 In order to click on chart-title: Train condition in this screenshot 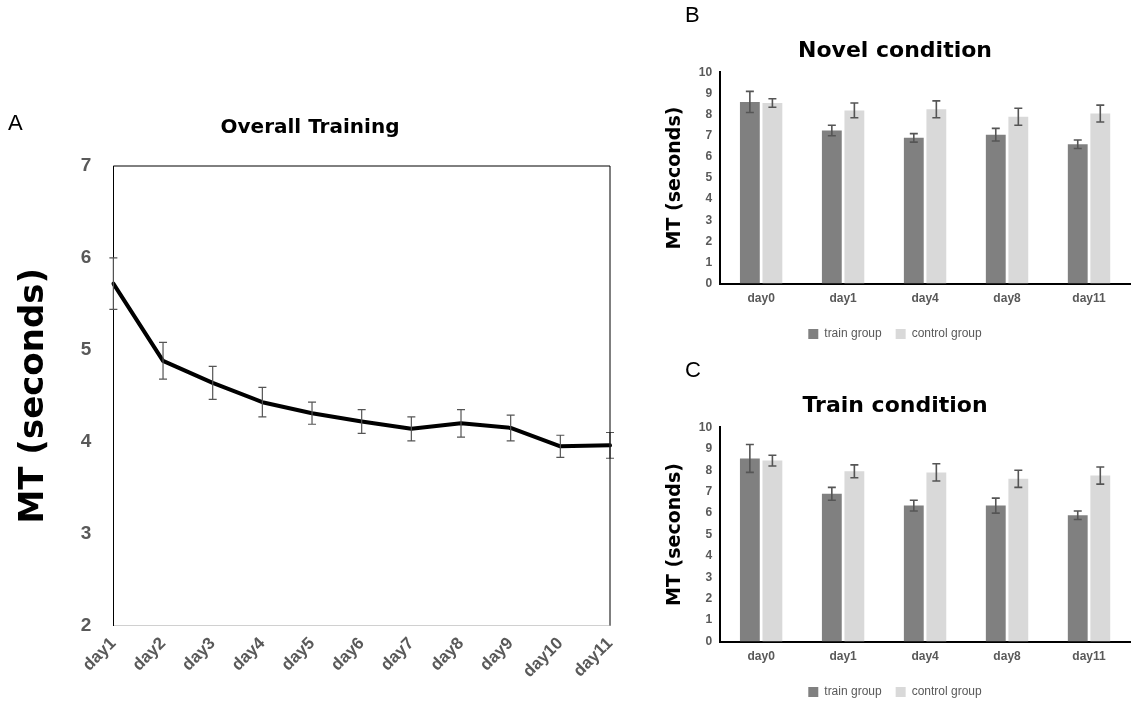, I will do `click(895, 404)`.